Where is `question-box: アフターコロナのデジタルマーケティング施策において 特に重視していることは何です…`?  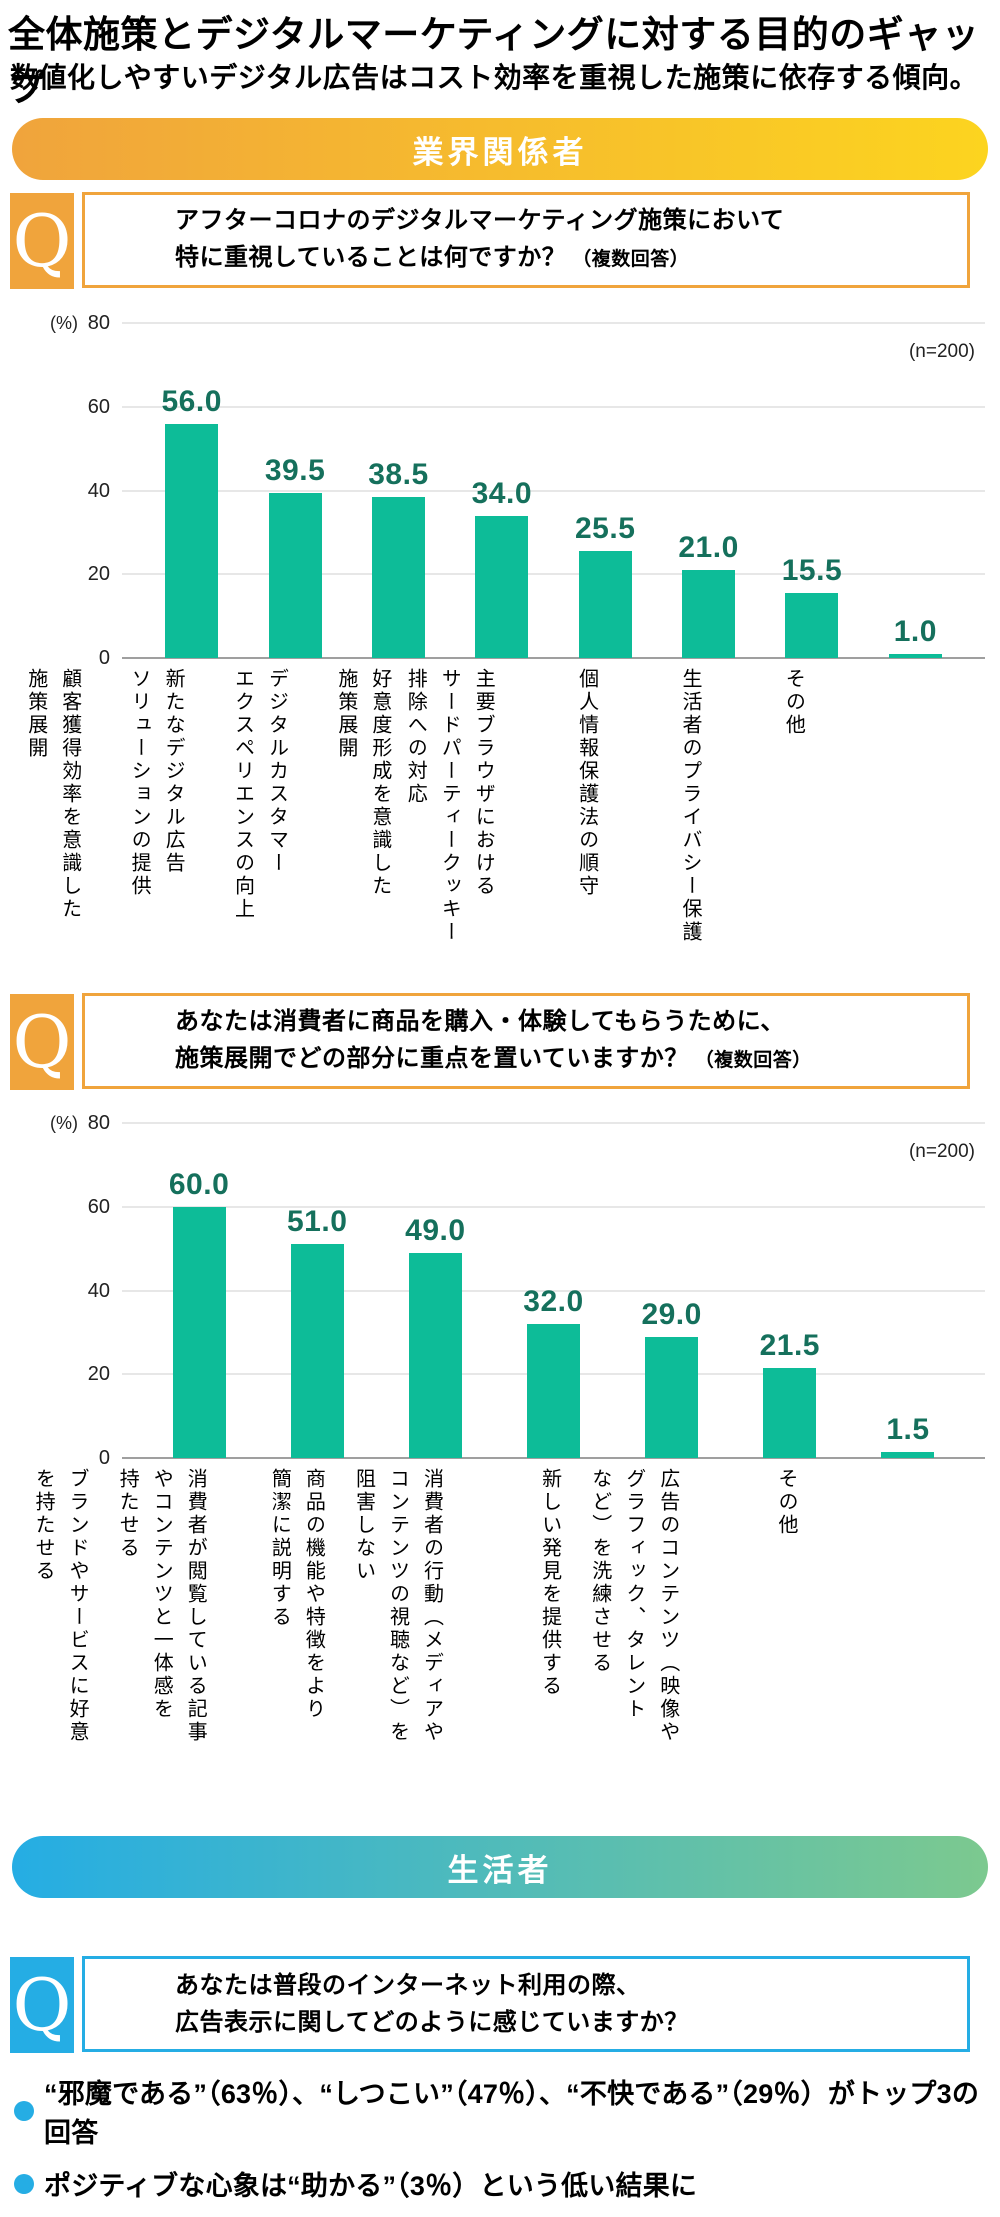 question-box: アフターコロナのデジタルマーケティング施策において 特に重視していることは何です… is located at coordinates (526, 240).